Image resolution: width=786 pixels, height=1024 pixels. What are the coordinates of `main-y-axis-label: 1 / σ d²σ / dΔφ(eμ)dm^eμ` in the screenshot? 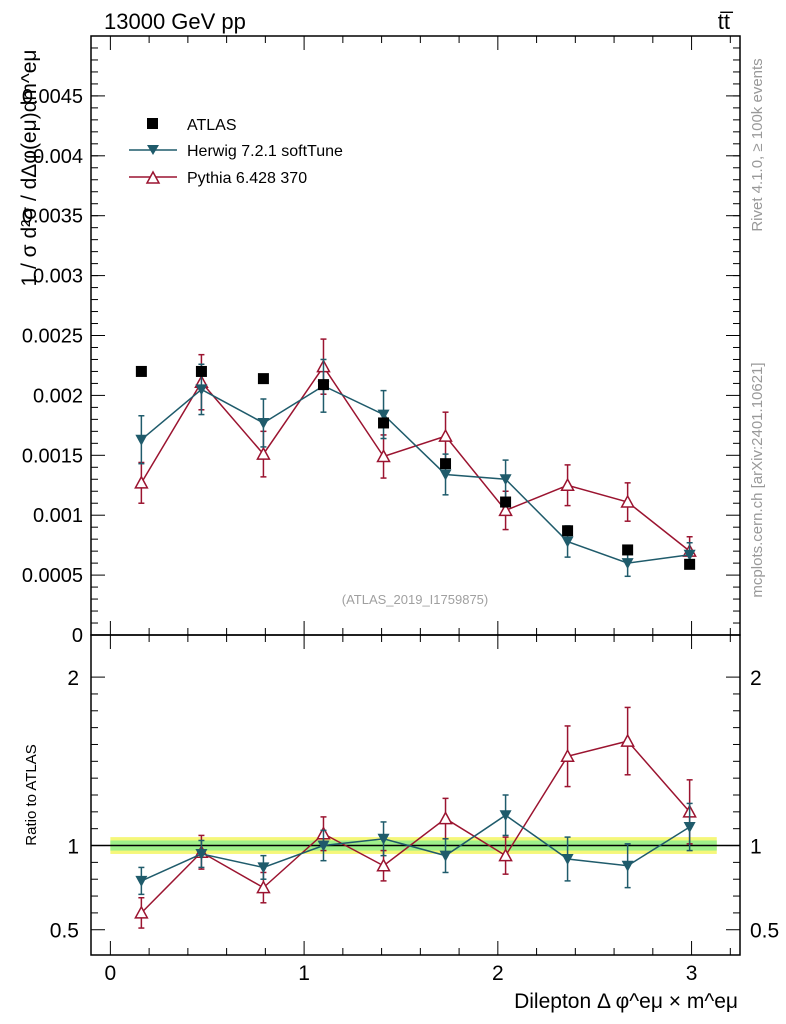 It's located at (29, 167).